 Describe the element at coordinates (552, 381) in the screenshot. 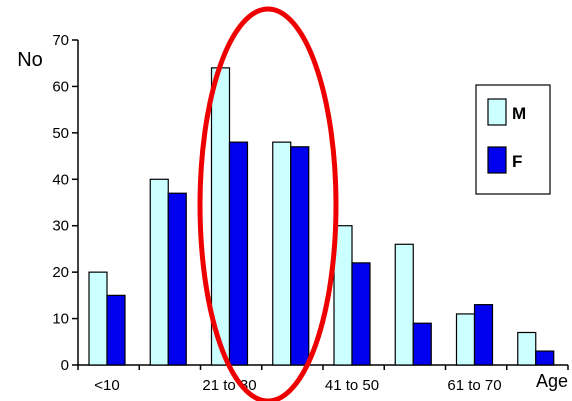

I see `x-axis-label: Age` at that location.